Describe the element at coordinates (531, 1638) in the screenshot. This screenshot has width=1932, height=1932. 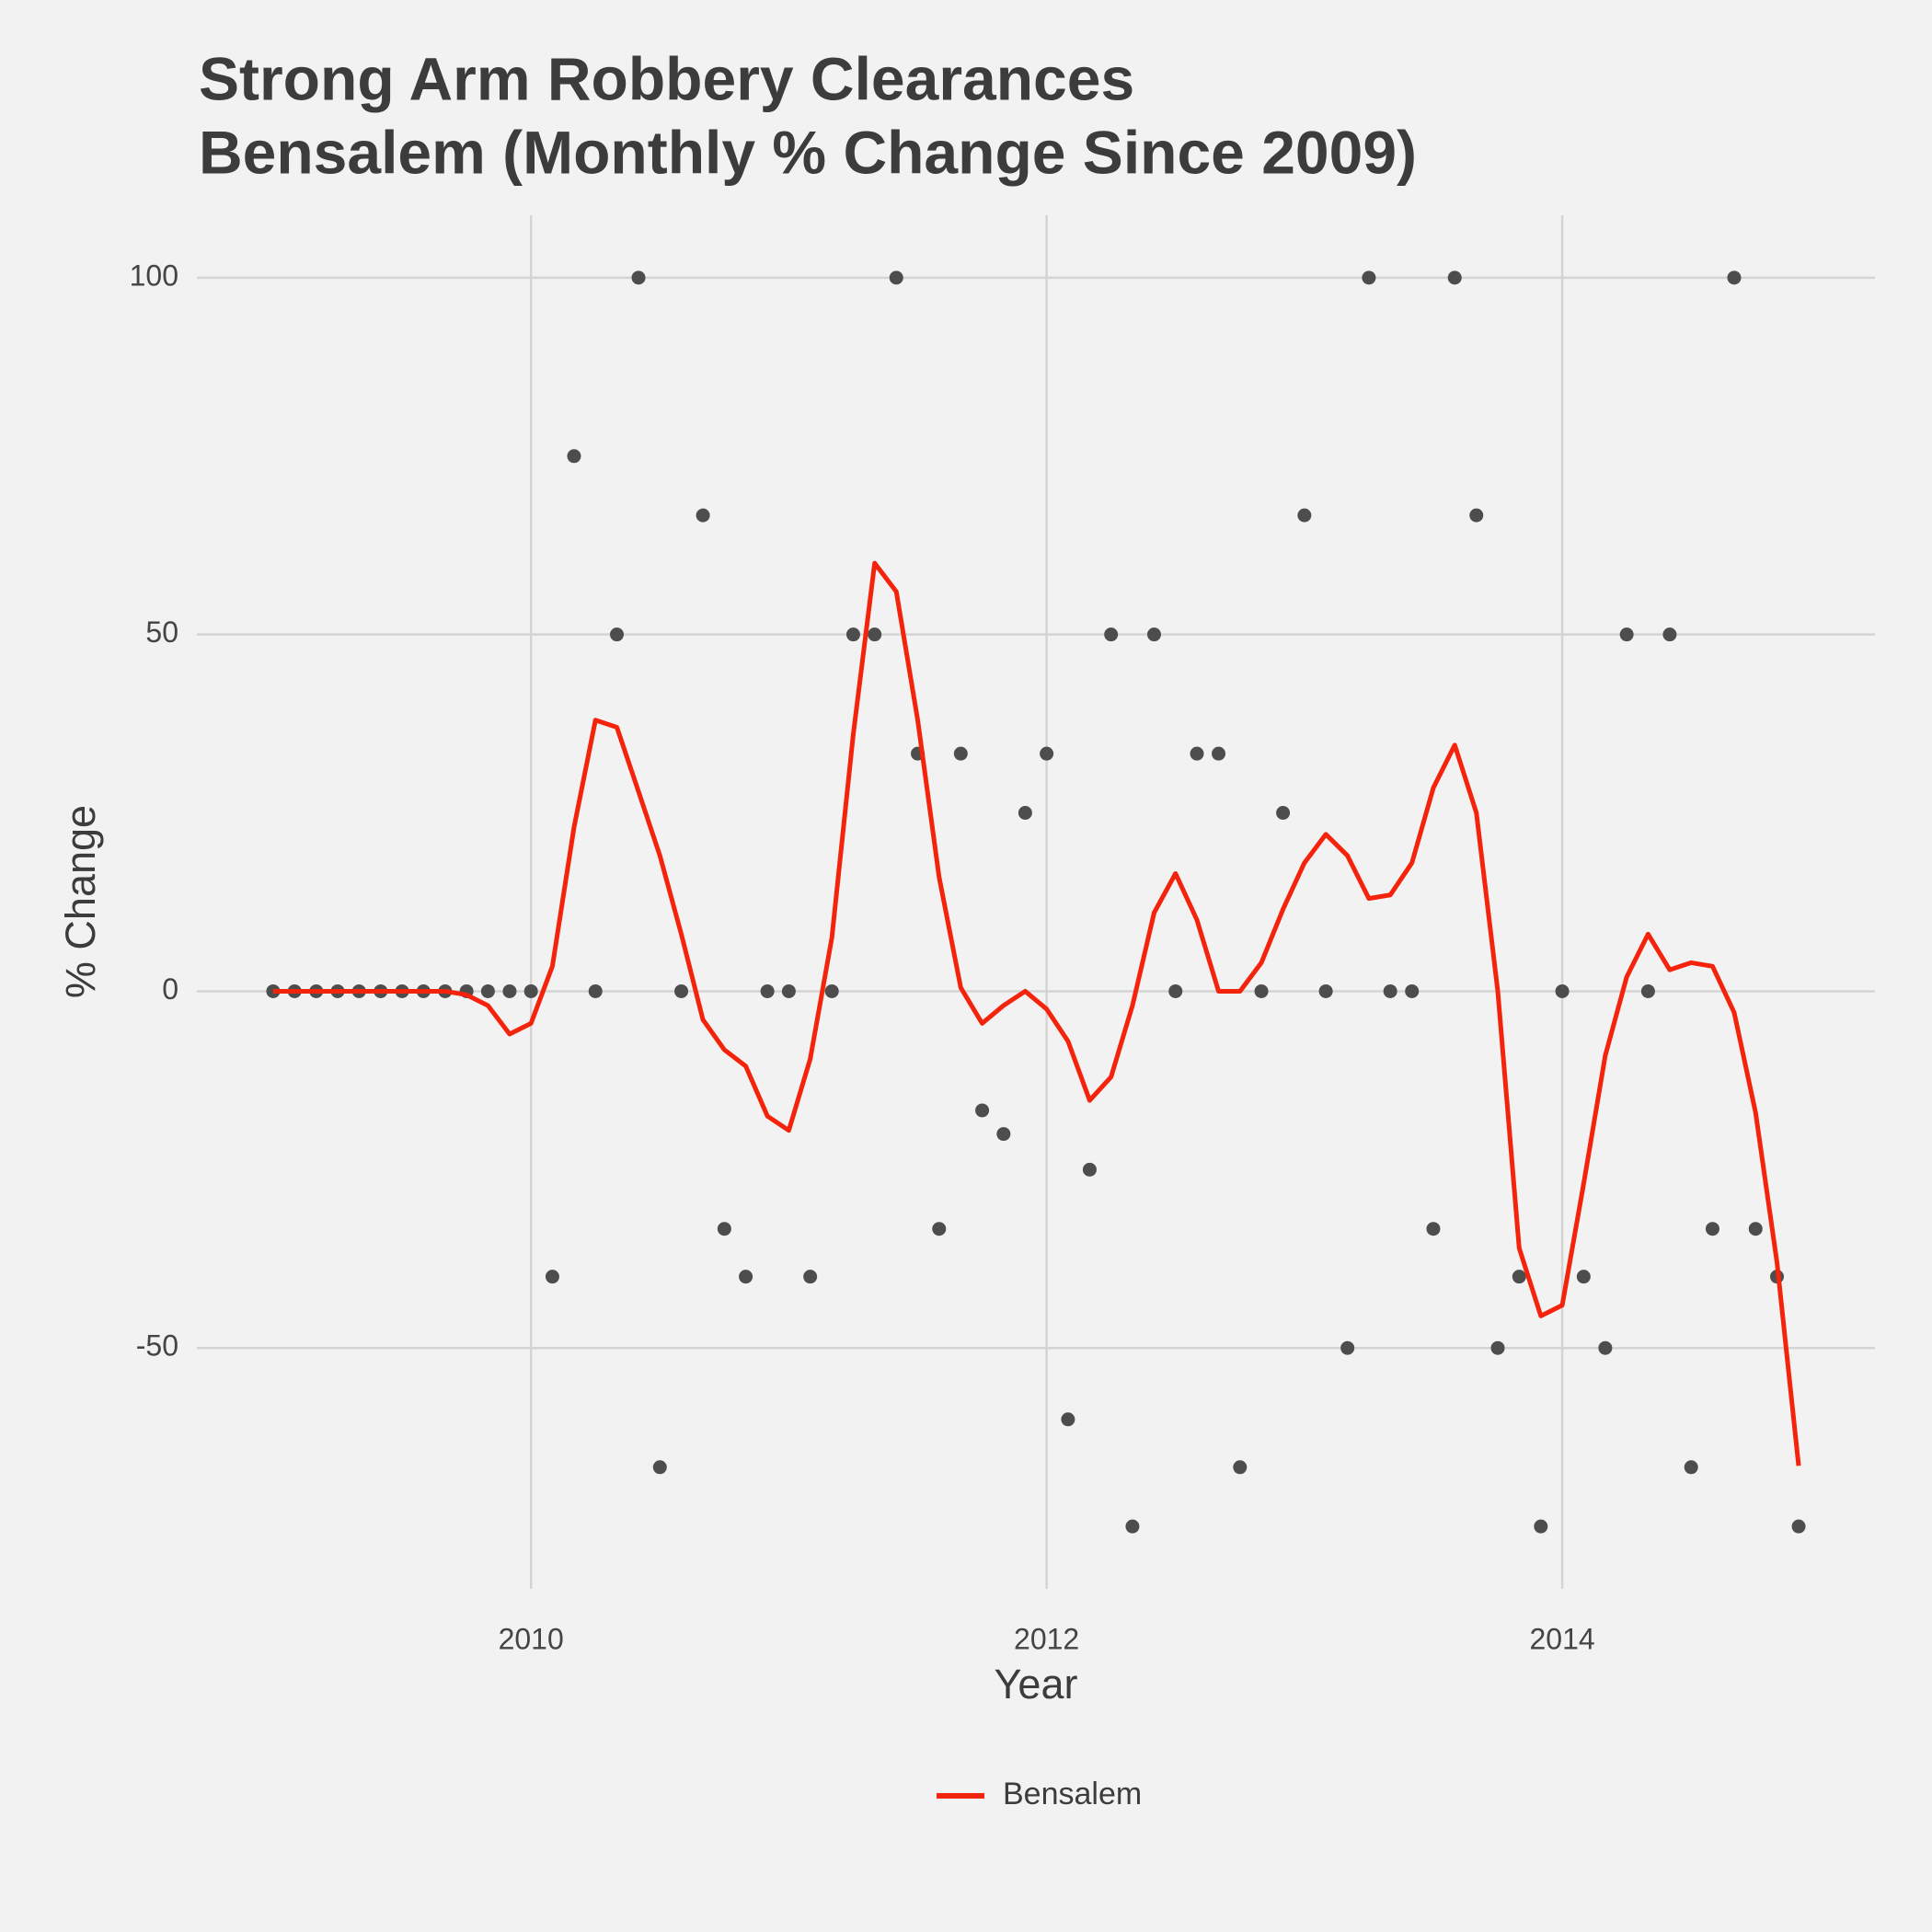
I see `x-tick-label: 2010` at that location.